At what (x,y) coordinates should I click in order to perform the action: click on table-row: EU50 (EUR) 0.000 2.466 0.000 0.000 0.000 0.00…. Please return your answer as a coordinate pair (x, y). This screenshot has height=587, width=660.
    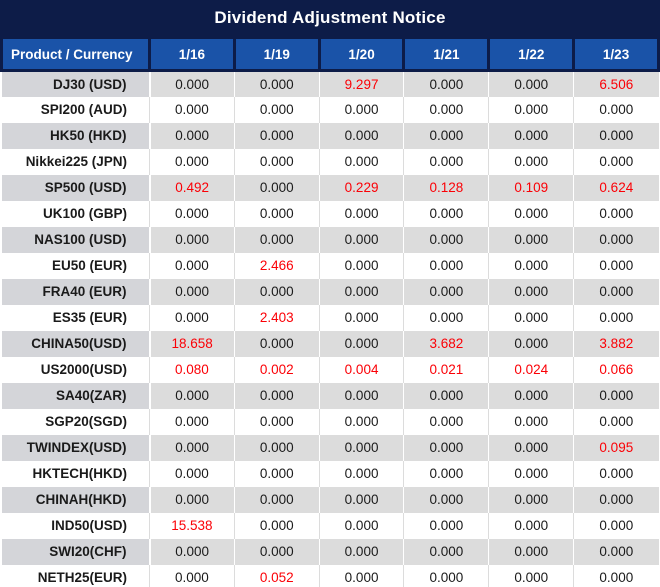
    Looking at the image, I should click on (330, 265).